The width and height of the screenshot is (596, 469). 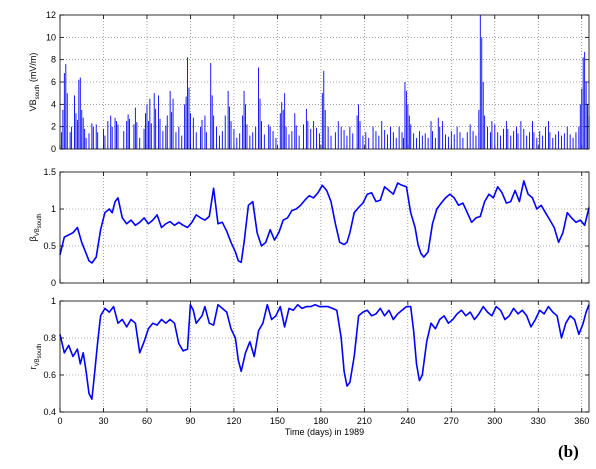 What do you see at coordinates (364, 421) in the screenshot?
I see `x-tick-label: 210` at bounding box center [364, 421].